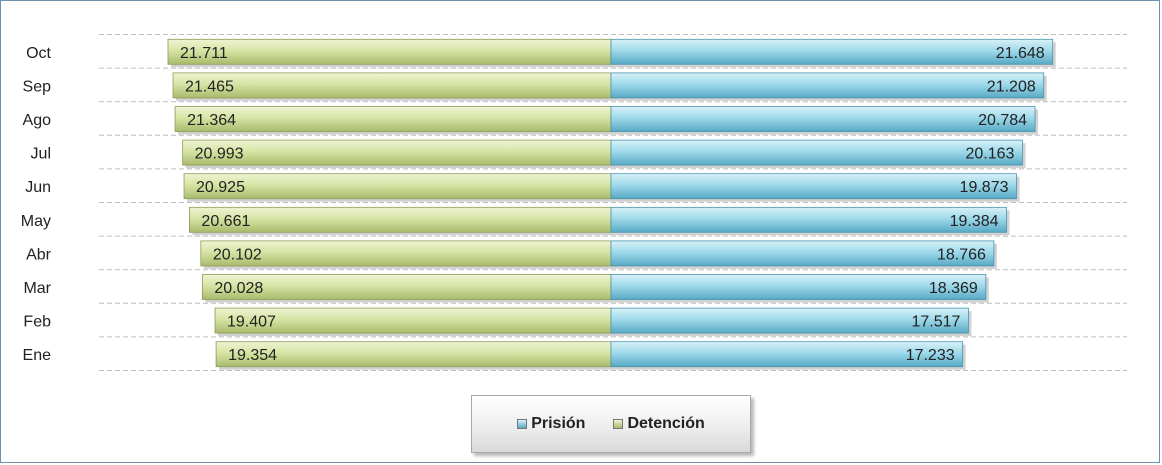 The width and height of the screenshot is (1162, 465). I want to click on category-label: Jun, so click(38, 187).